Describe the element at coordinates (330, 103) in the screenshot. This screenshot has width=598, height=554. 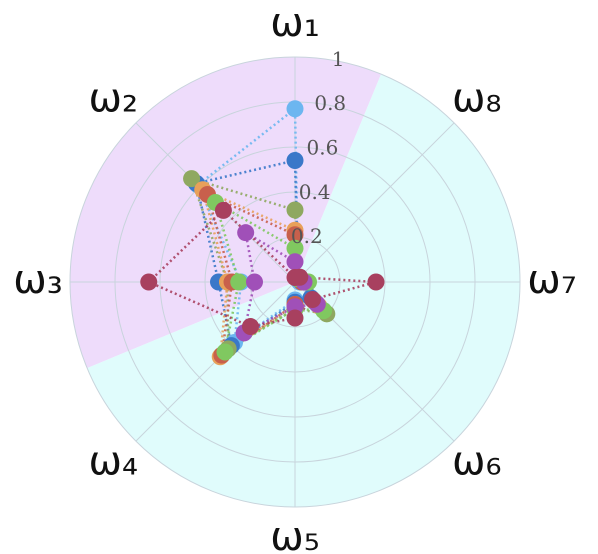
I see `r-tick-label: 0.8` at that location.